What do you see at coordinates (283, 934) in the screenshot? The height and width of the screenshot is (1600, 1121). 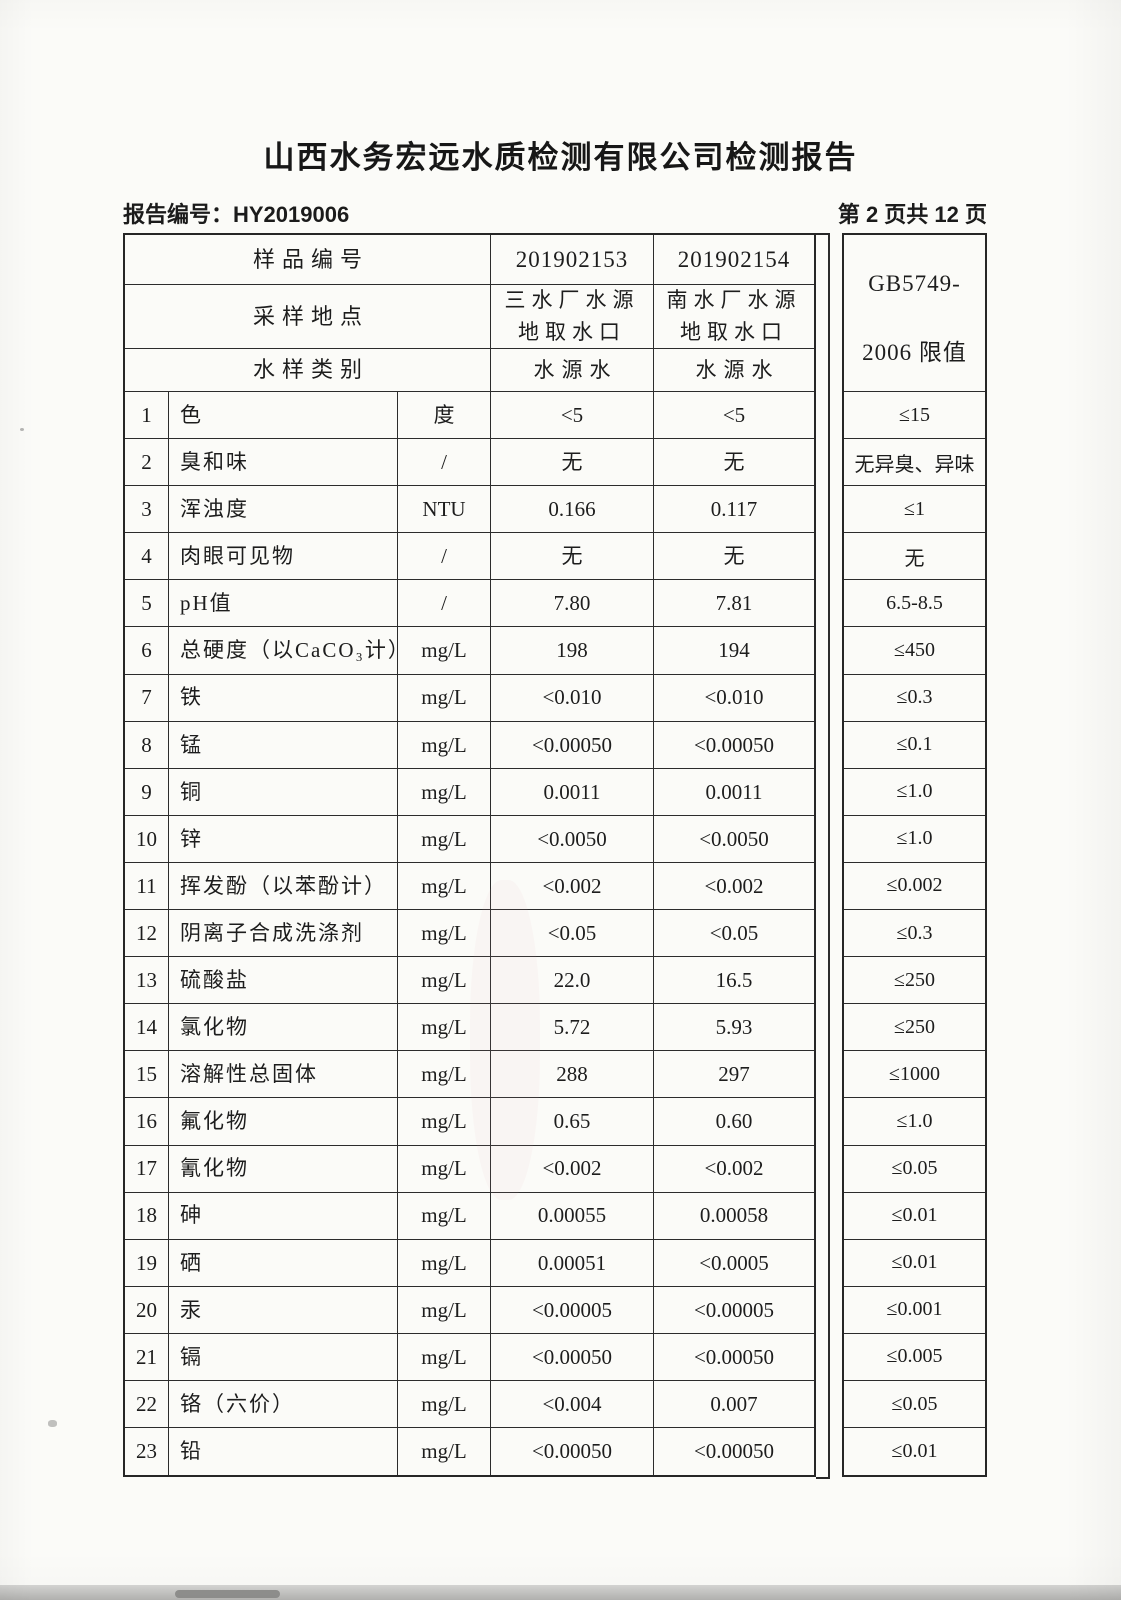 I see `row-item-name: 阴离子合成洗涤剂` at bounding box center [283, 934].